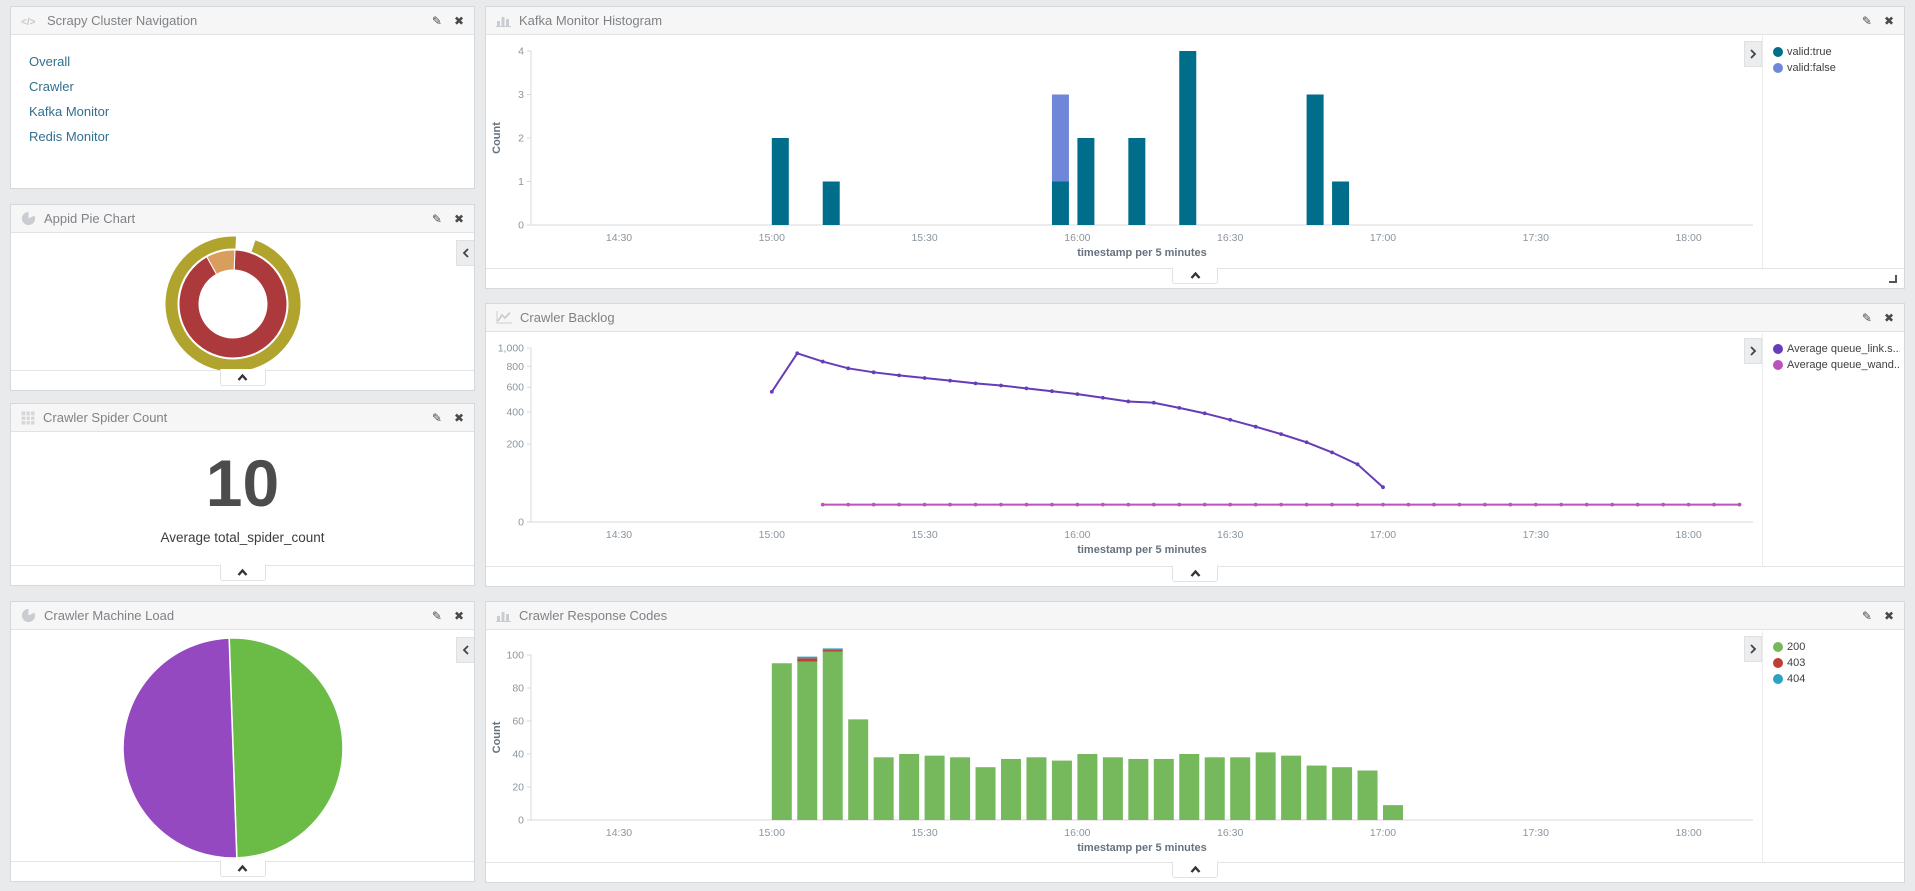 The image size is (1915, 891). What do you see at coordinates (1836, 647) in the screenshot?
I see `legend-item: 200` at bounding box center [1836, 647].